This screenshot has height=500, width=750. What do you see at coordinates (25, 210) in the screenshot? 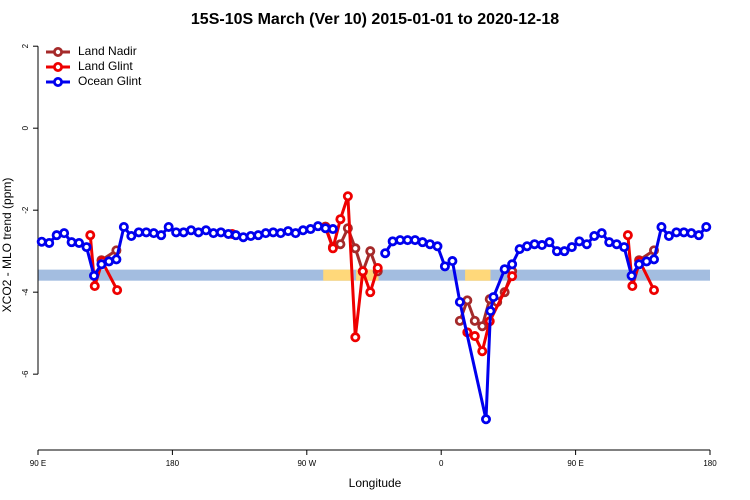
I see `y-tick-label: -2` at bounding box center [25, 210].